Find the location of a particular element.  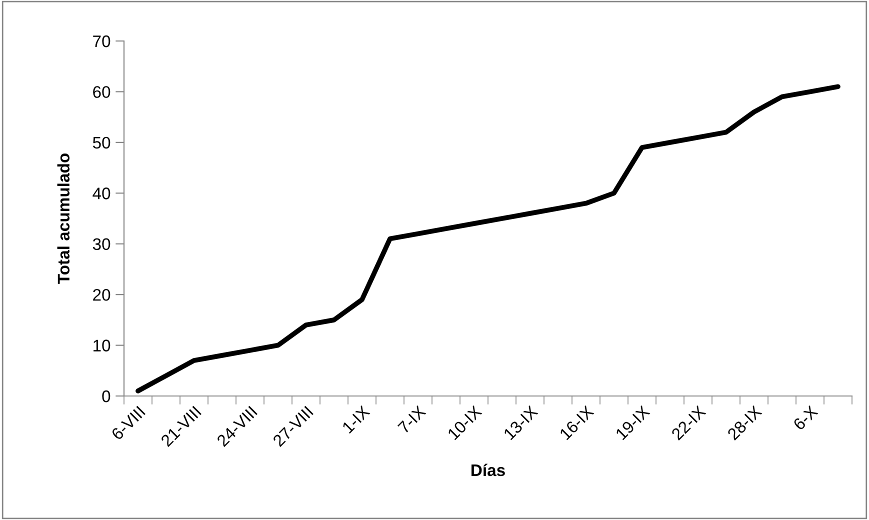

y-tick-label: 70 is located at coordinates (101, 41).